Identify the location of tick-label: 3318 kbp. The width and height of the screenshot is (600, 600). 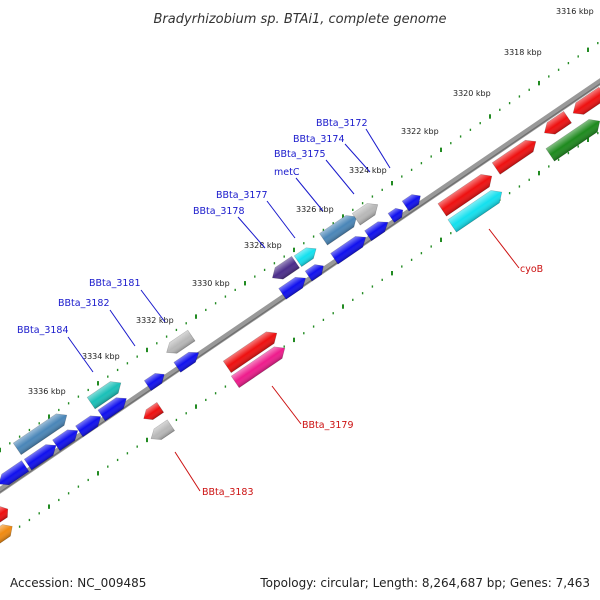
(523, 52).